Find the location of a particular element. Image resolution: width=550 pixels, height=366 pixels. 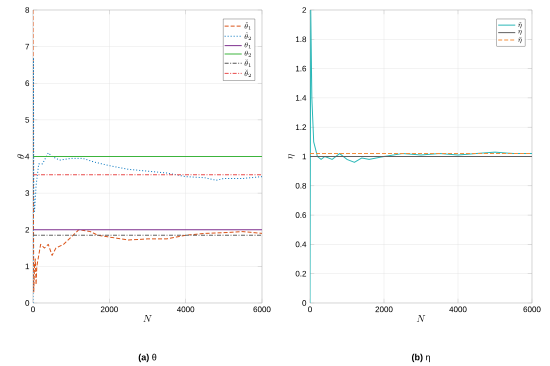

legend-label: $\theta_1$ is located at coordinates (247, 45).